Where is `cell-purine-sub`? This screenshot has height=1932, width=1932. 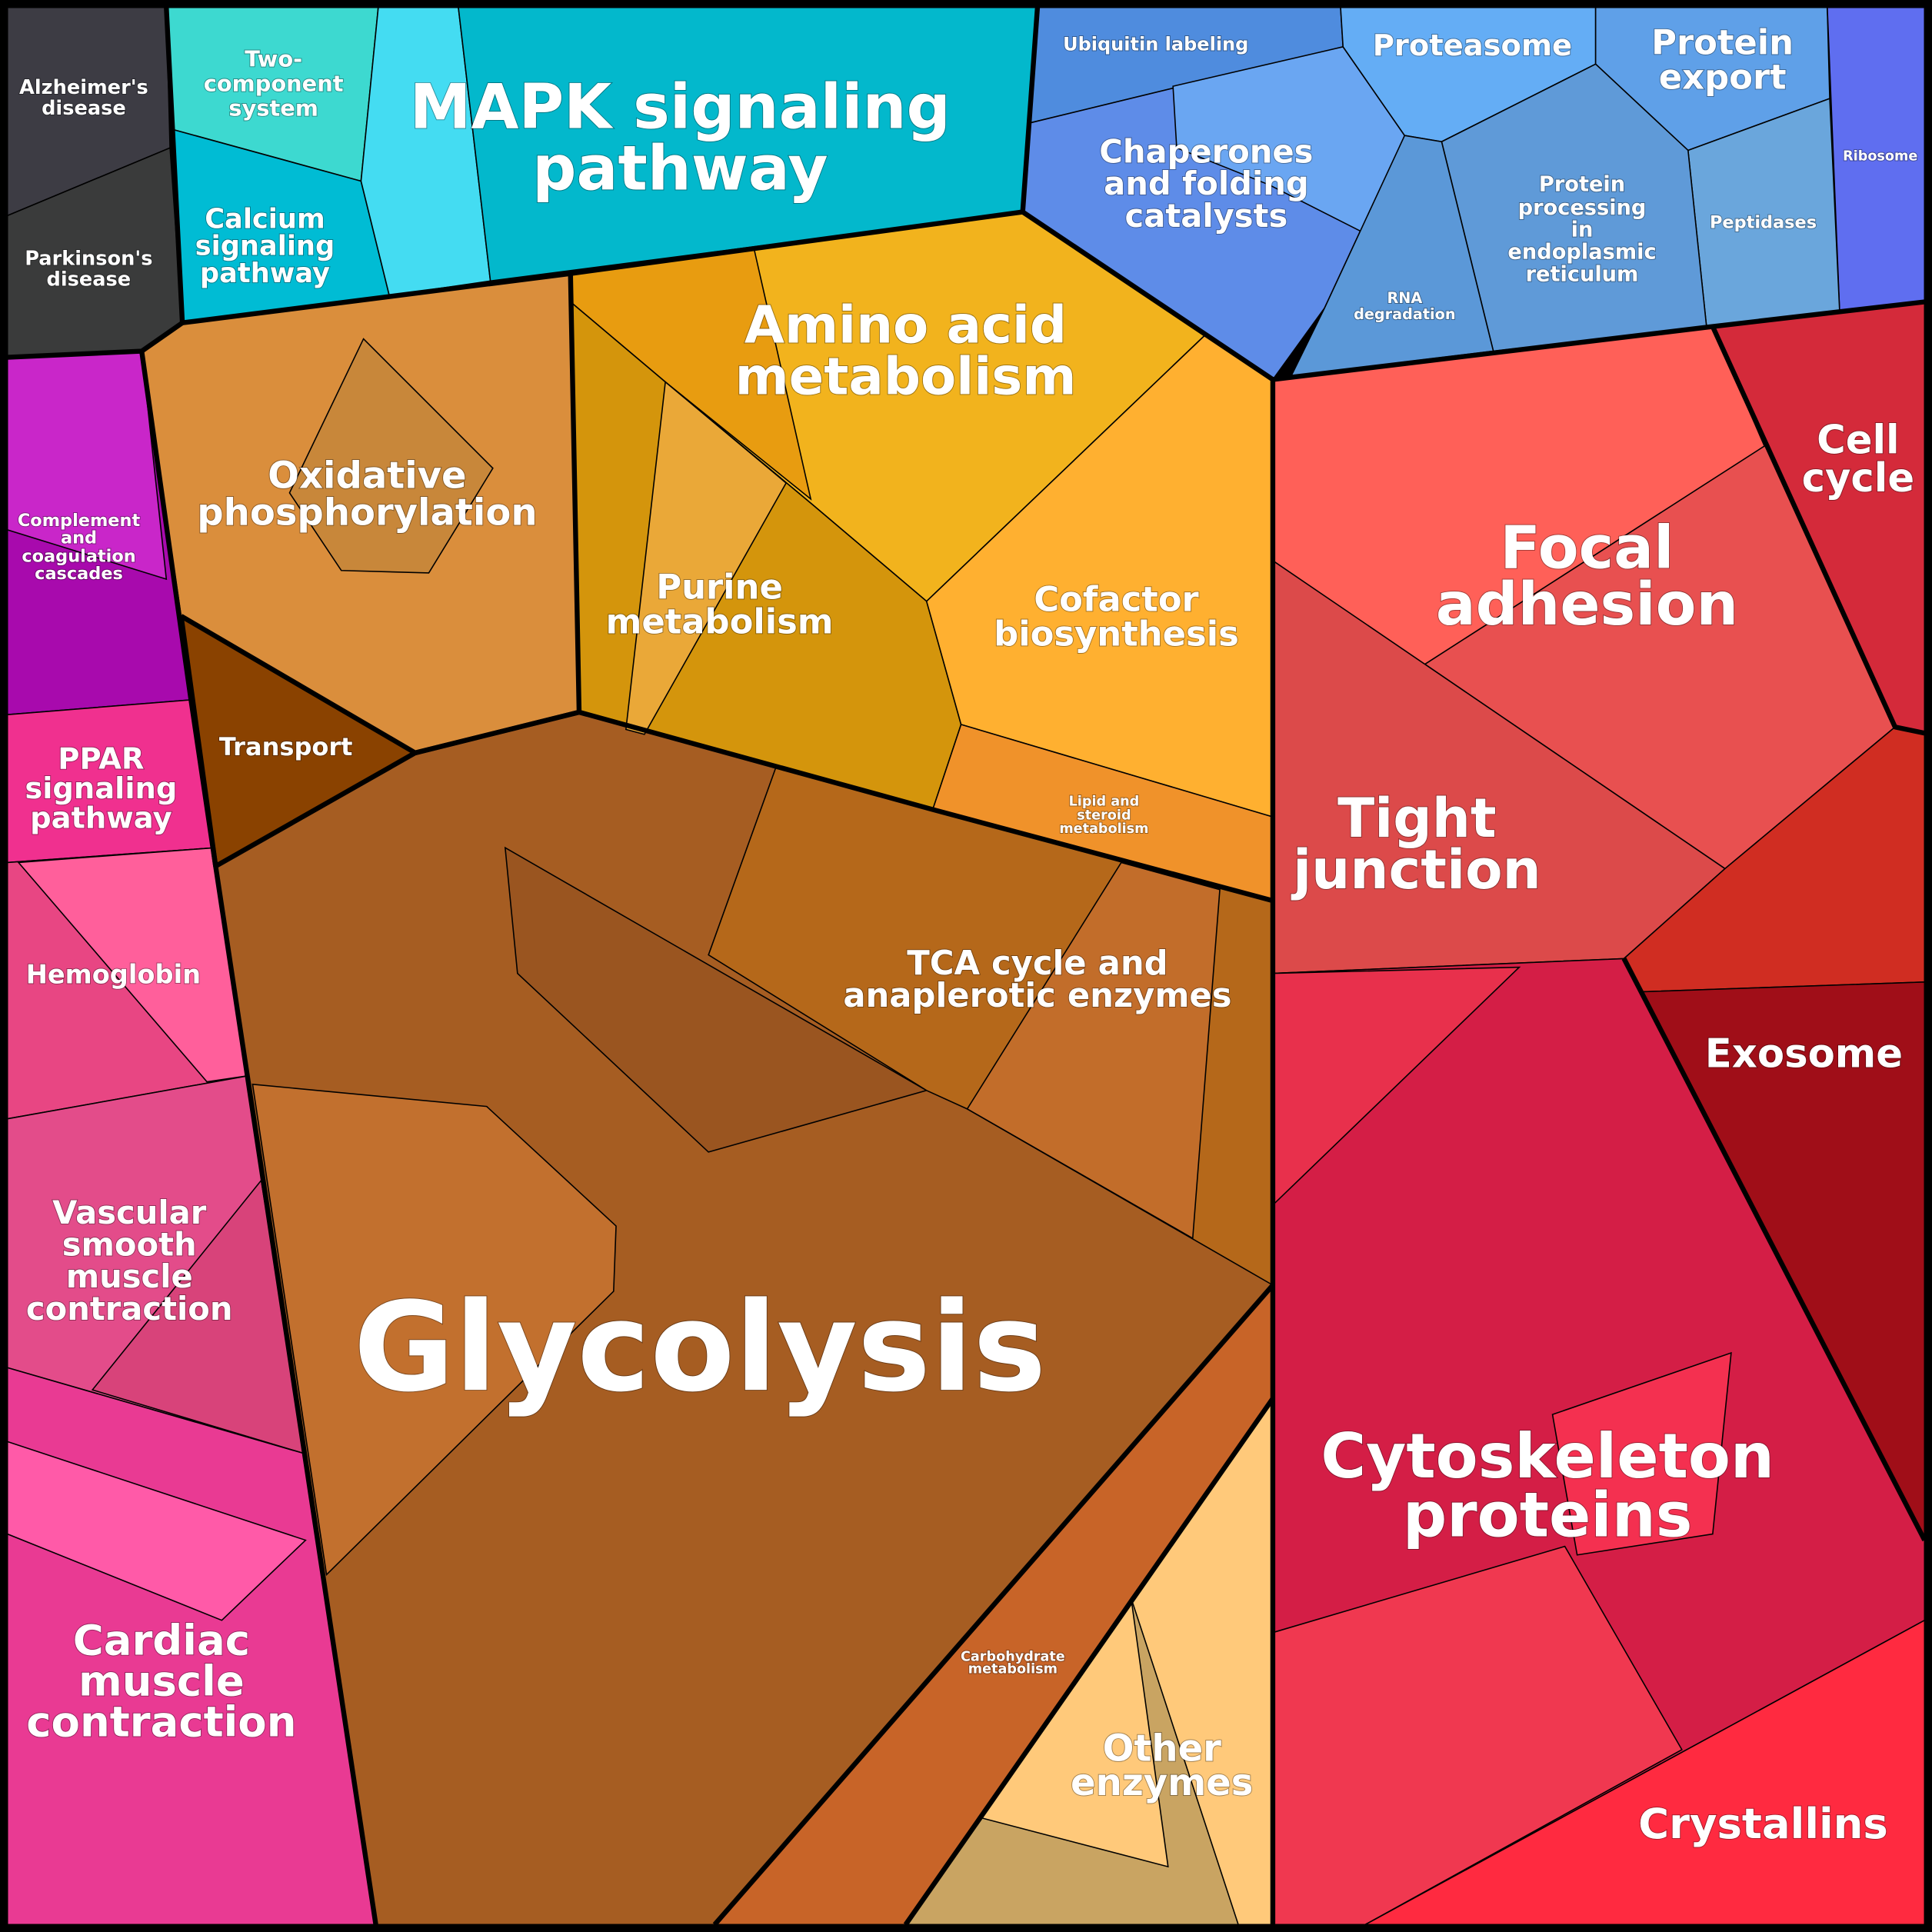 cell-purine-sub is located at coordinates (706, 558).